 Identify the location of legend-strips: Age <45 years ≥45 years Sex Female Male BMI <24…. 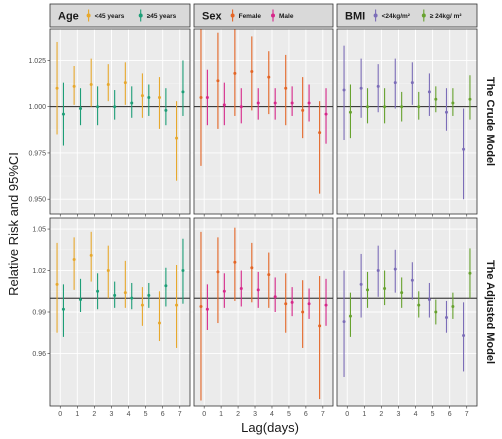
(263, 15).